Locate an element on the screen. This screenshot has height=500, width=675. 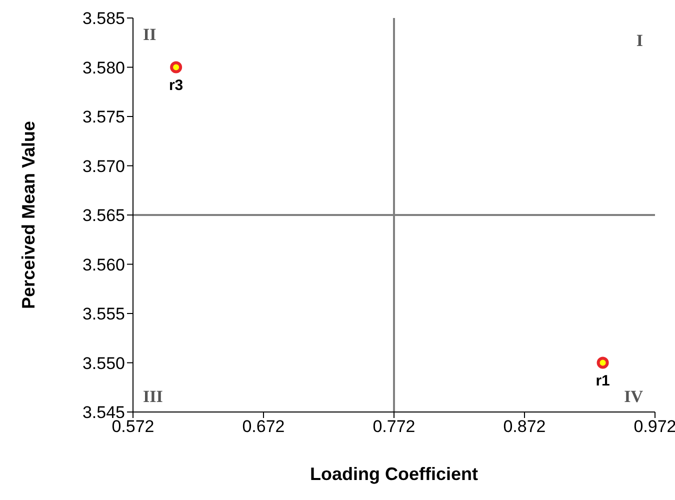
annotation: II is located at coordinates (150, 34).